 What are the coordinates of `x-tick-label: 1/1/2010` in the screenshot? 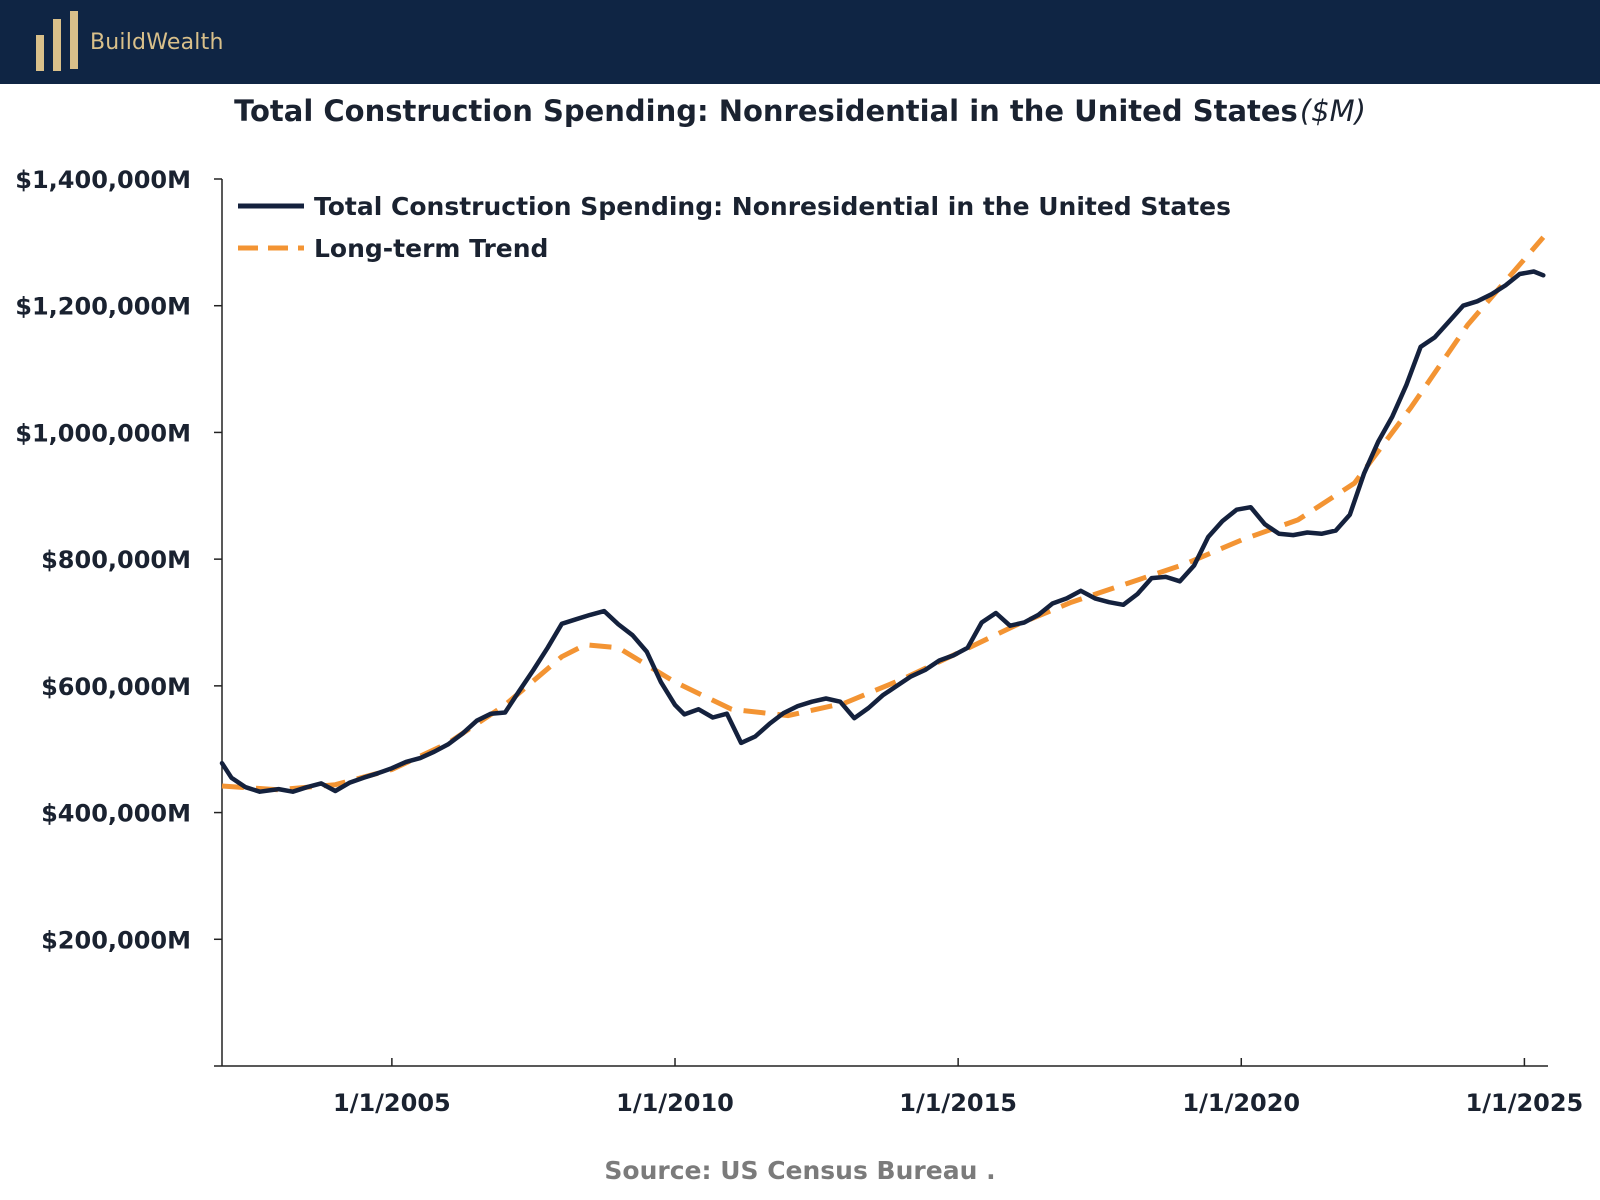 It's located at (675, 1103).